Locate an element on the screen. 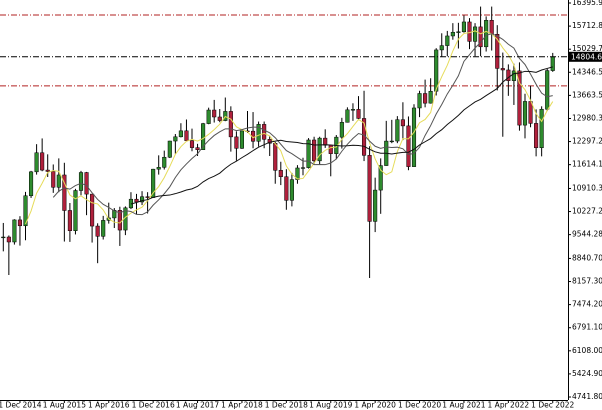 The width and height of the screenshot is (602, 410). y-tick-label: 12297.25 is located at coordinates (587, 141).